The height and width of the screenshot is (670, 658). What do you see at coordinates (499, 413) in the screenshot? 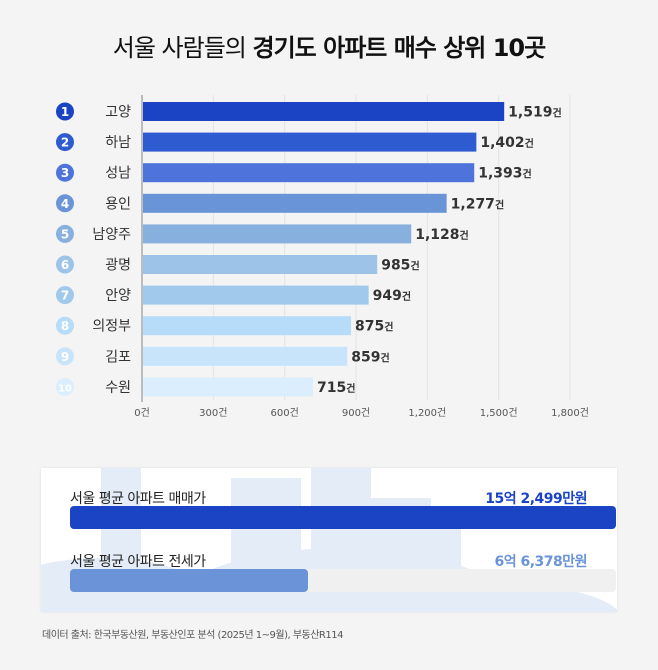
I see `x-tick-label: 1,500건` at bounding box center [499, 413].